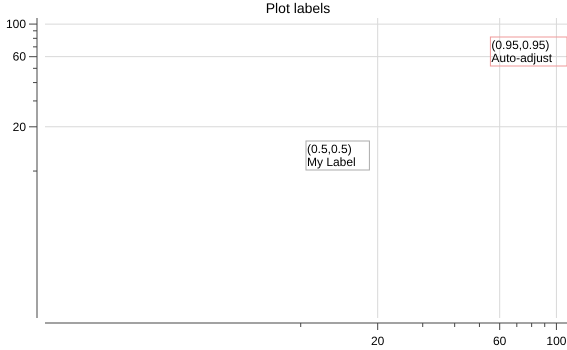  What do you see at coordinates (19, 127) in the screenshot?
I see `y-tick-label: 20` at bounding box center [19, 127].